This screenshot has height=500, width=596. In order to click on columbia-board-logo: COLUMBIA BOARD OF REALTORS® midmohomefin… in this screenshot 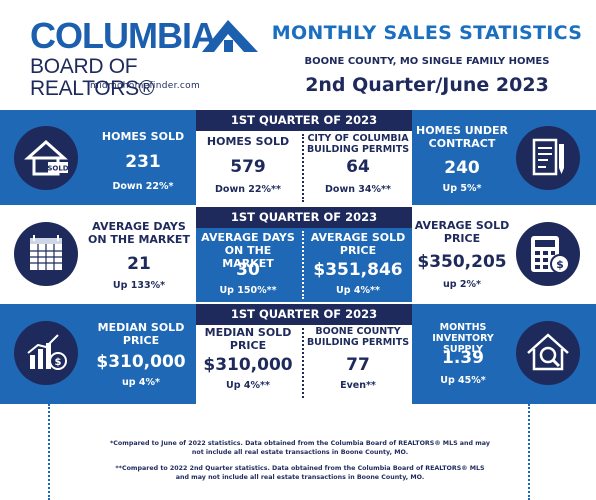, I will do `click(145, 57)`.